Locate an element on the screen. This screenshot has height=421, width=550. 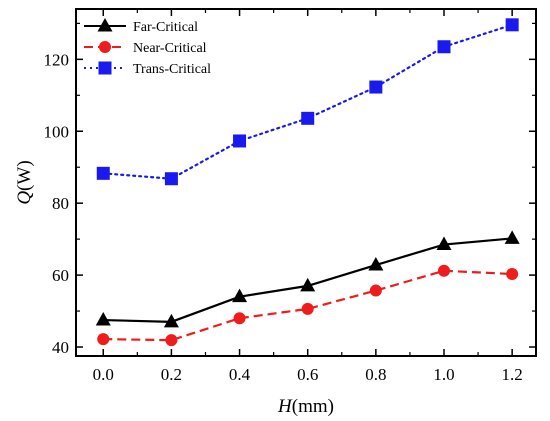
x-tick-label: 0.4 is located at coordinates (240, 374).